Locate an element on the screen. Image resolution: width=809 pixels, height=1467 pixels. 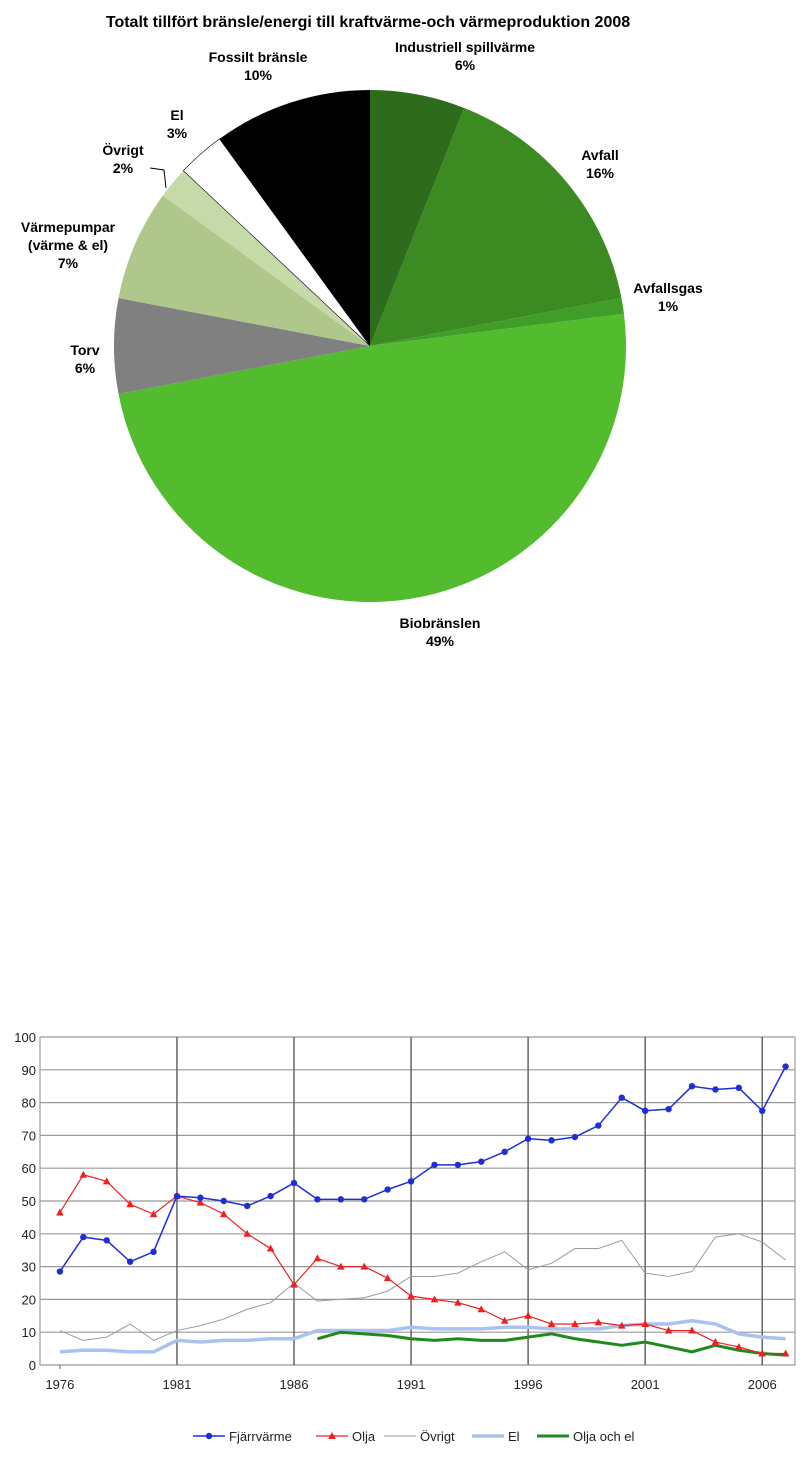
slice-value: 3% is located at coordinates (177, 133).